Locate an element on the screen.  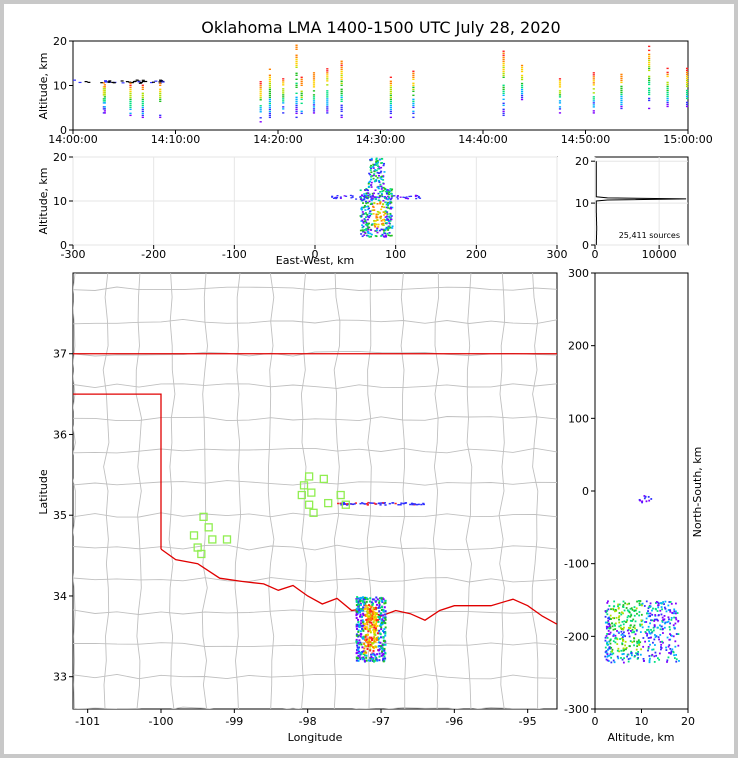
x-tick-label: 14:00:00 is located at coordinates (72, 139).